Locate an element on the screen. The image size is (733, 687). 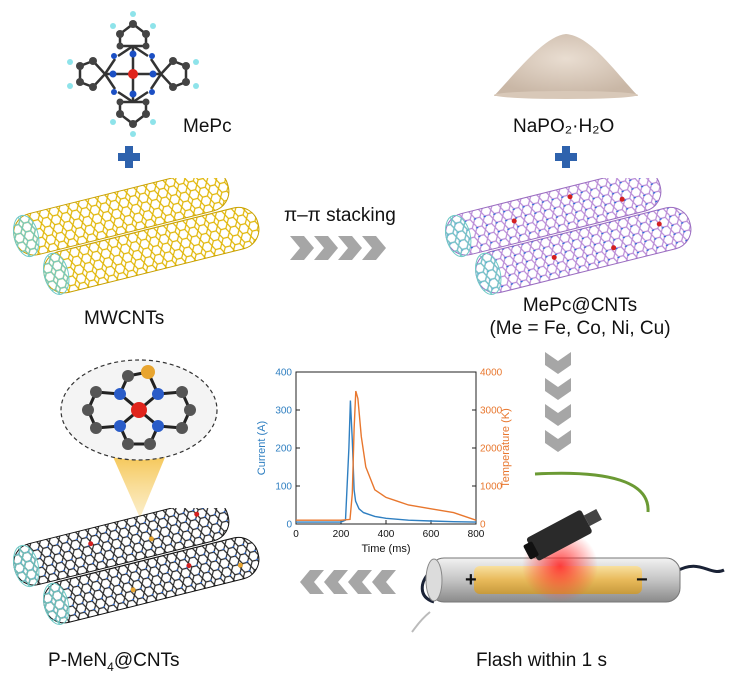
product-label: P-MeN4@CNTs is located at coordinates (114, 662).